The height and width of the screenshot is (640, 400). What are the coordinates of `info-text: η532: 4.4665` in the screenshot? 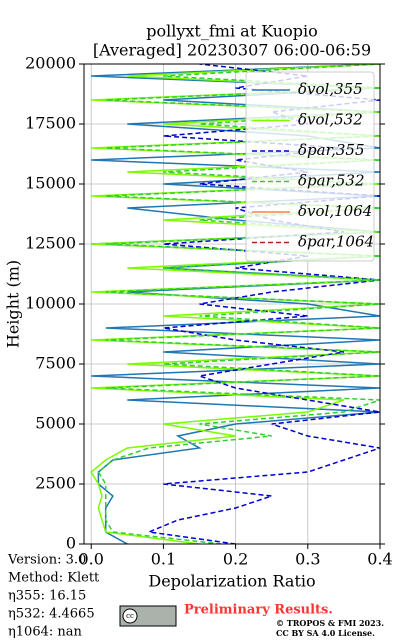 It's located at (51, 614).